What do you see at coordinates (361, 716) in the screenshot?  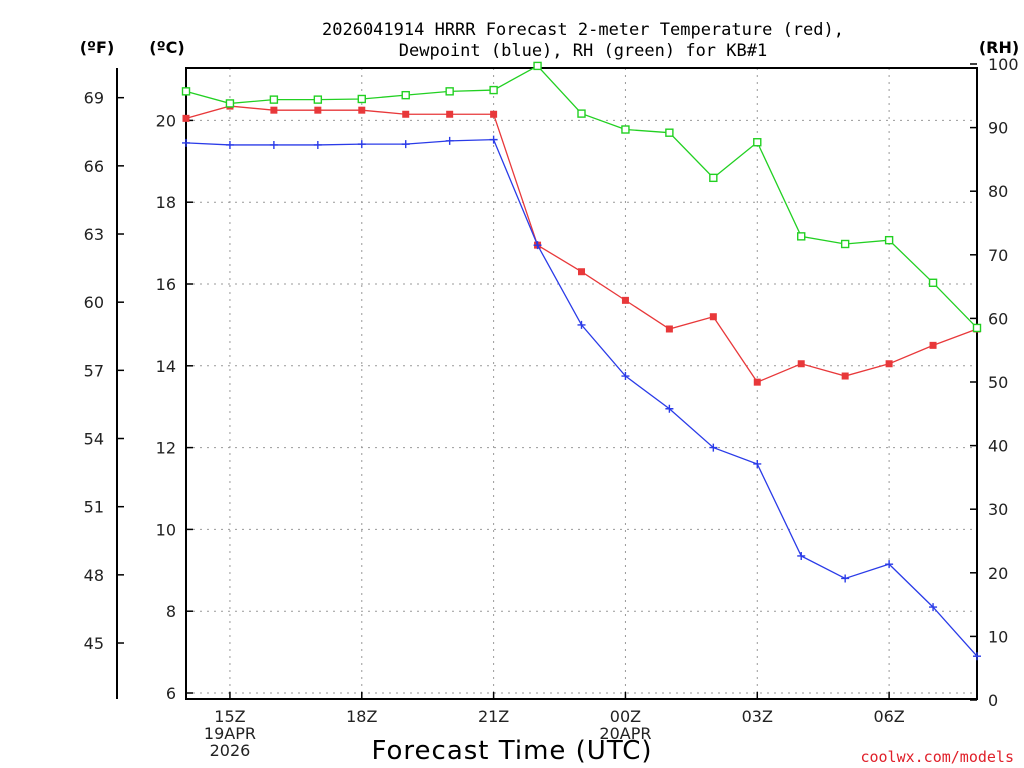 I see `x-tick-label: 18Z` at bounding box center [361, 716].